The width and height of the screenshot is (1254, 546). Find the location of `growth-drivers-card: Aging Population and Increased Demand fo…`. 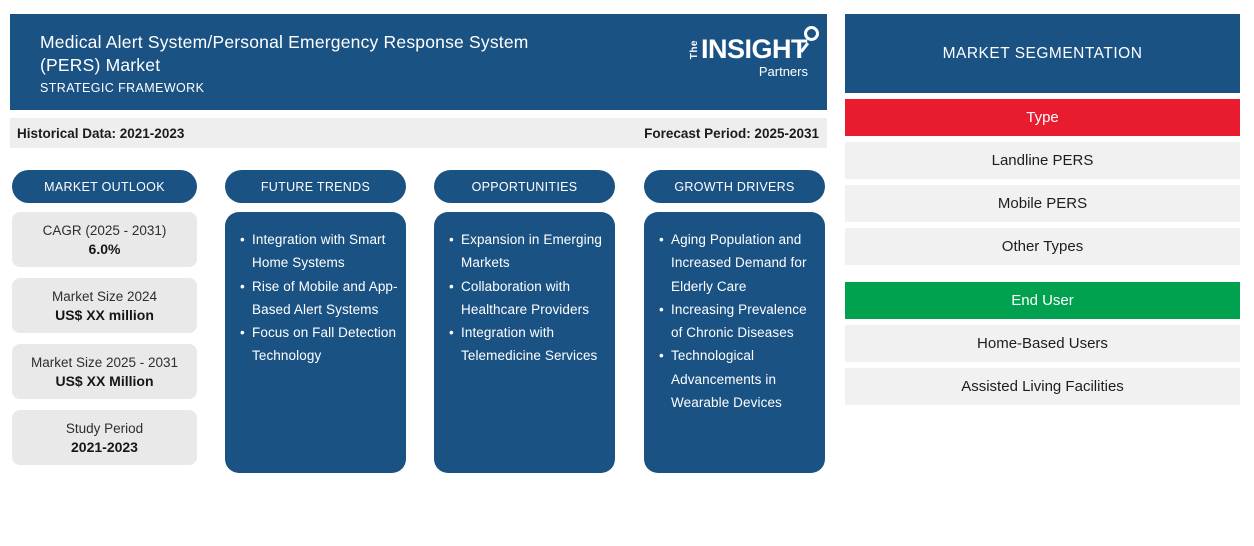

growth-drivers-card: Aging Population and Increased Demand fo… is located at coordinates (734, 342).